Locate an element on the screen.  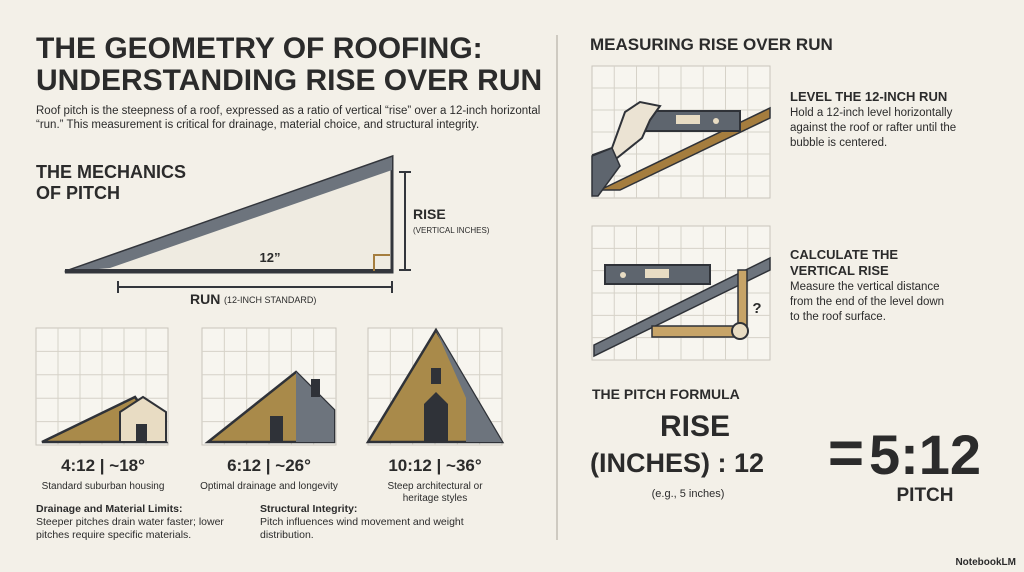
run-label: RUN is located at coordinates (205, 299).